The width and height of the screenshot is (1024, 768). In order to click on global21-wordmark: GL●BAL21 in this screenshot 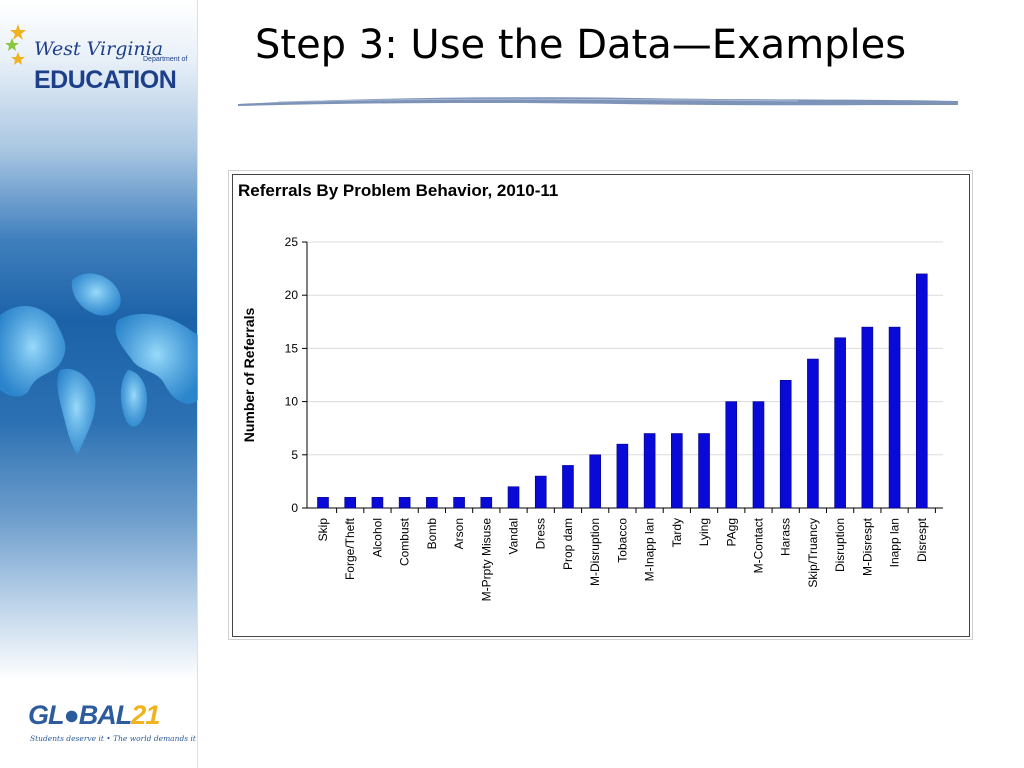, I will do `click(94, 715)`.